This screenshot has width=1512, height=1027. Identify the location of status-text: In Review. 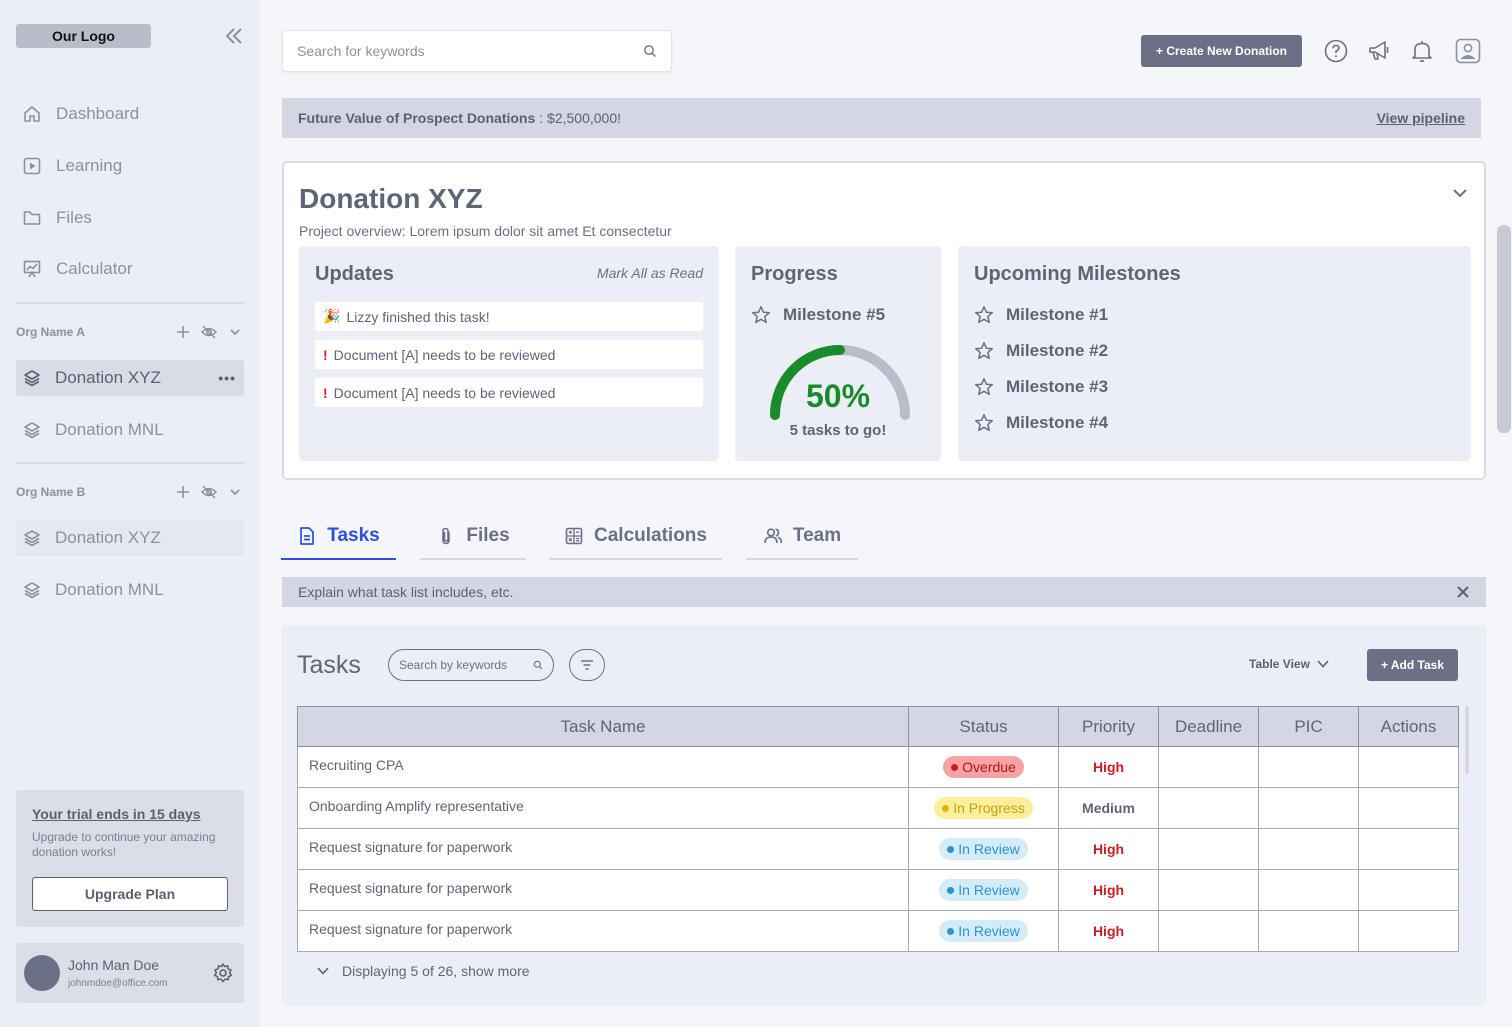
(989, 931).